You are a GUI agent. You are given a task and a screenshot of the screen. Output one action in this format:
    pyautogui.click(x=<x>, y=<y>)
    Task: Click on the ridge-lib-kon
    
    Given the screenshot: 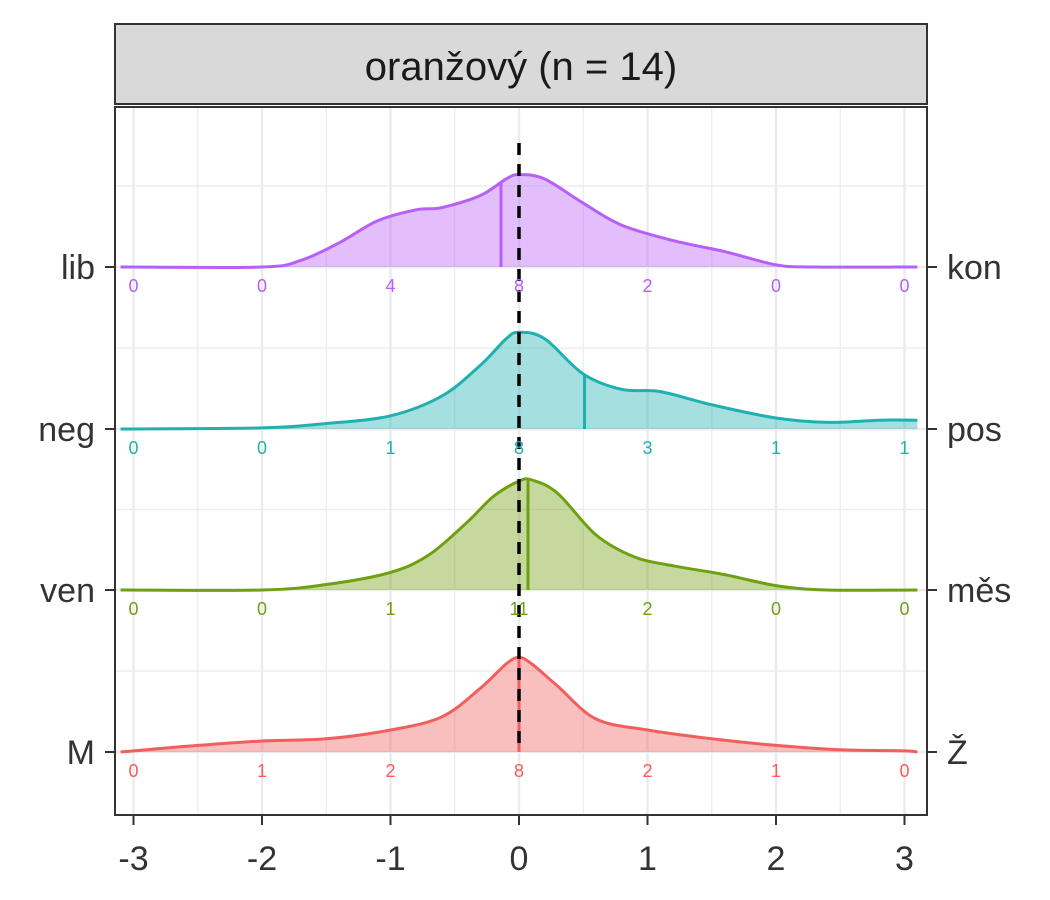 What is the action you would take?
    pyautogui.click(x=519, y=221)
    